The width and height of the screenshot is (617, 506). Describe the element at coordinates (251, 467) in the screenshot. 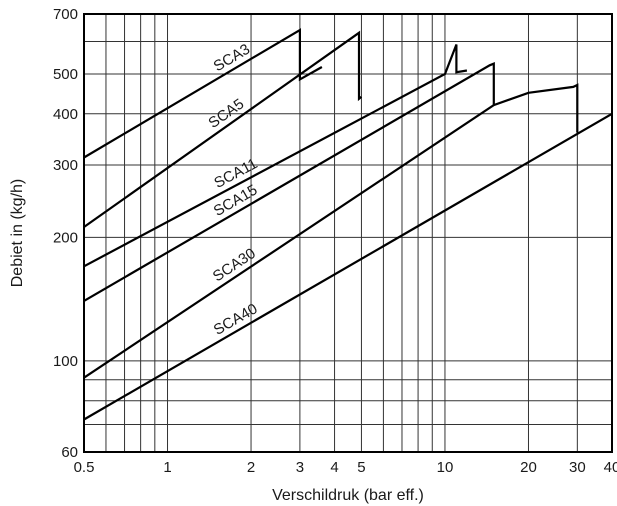

I see `x-tick-label: 2` at that location.